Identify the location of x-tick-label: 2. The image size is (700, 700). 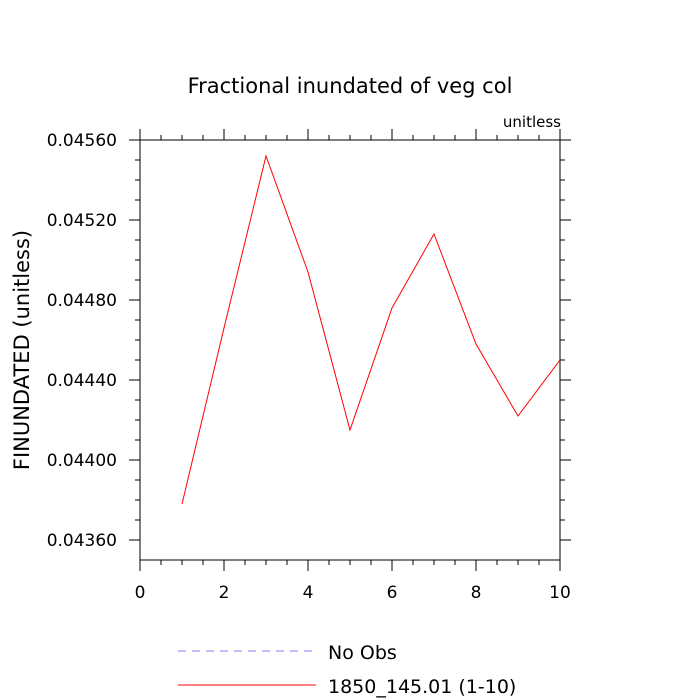
(224, 593).